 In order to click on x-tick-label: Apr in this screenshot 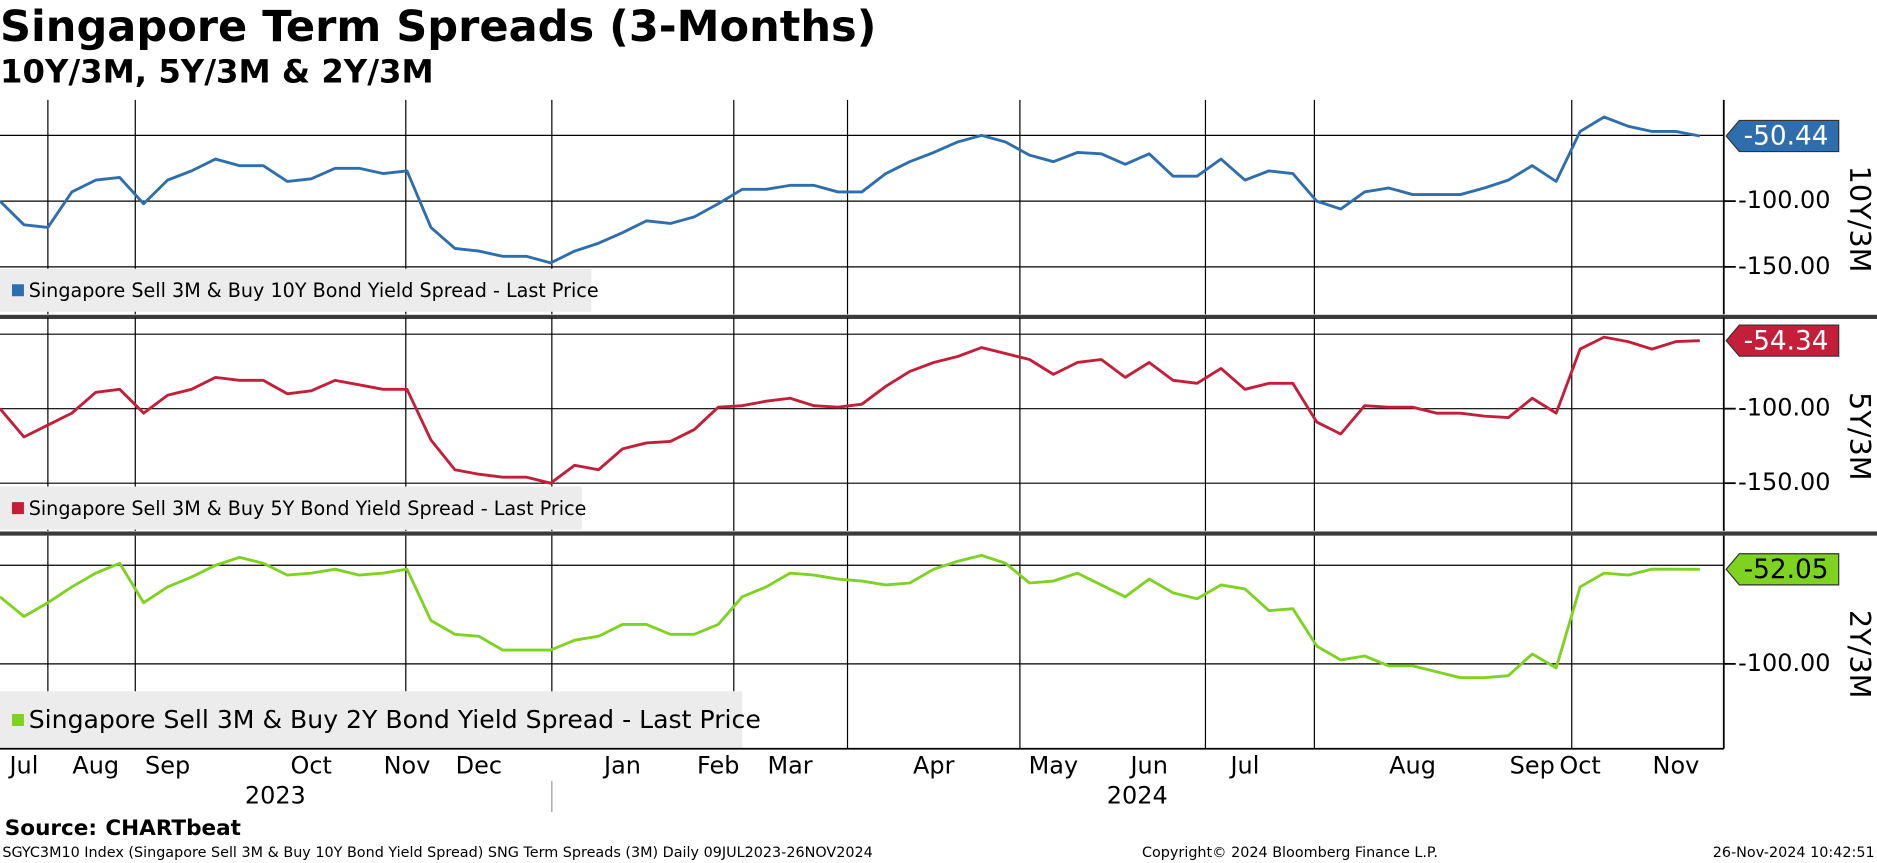, I will do `click(934, 766)`.